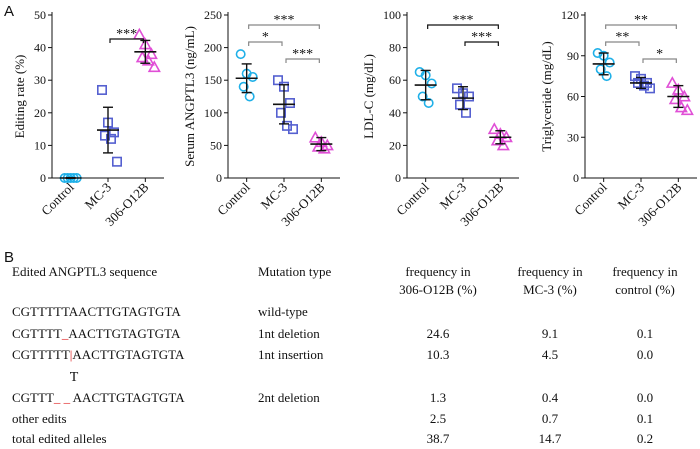 Image resolution: width=700 pixels, height=449 pixels. What do you see at coordinates (289, 333) in the screenshot?
I see `mutation-type: 1nt deletion` at bounding box center [289, 333].